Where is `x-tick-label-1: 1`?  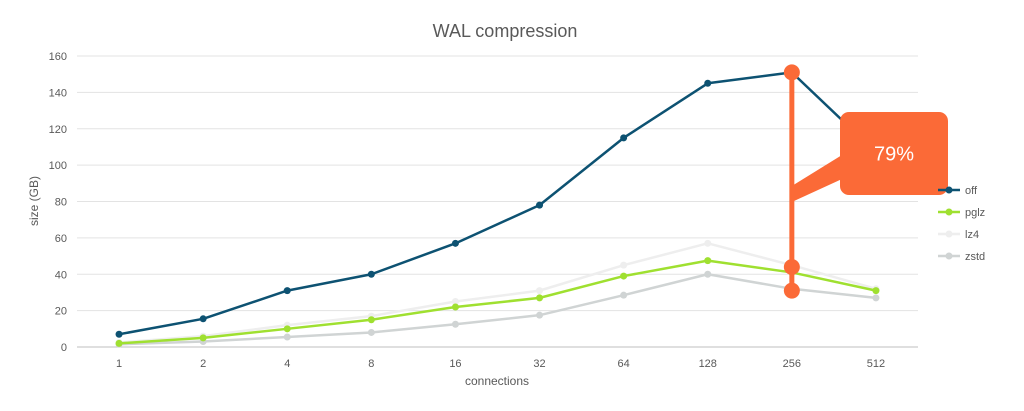
x-tick-label-1: 1 is located at coordinates (119, 364).